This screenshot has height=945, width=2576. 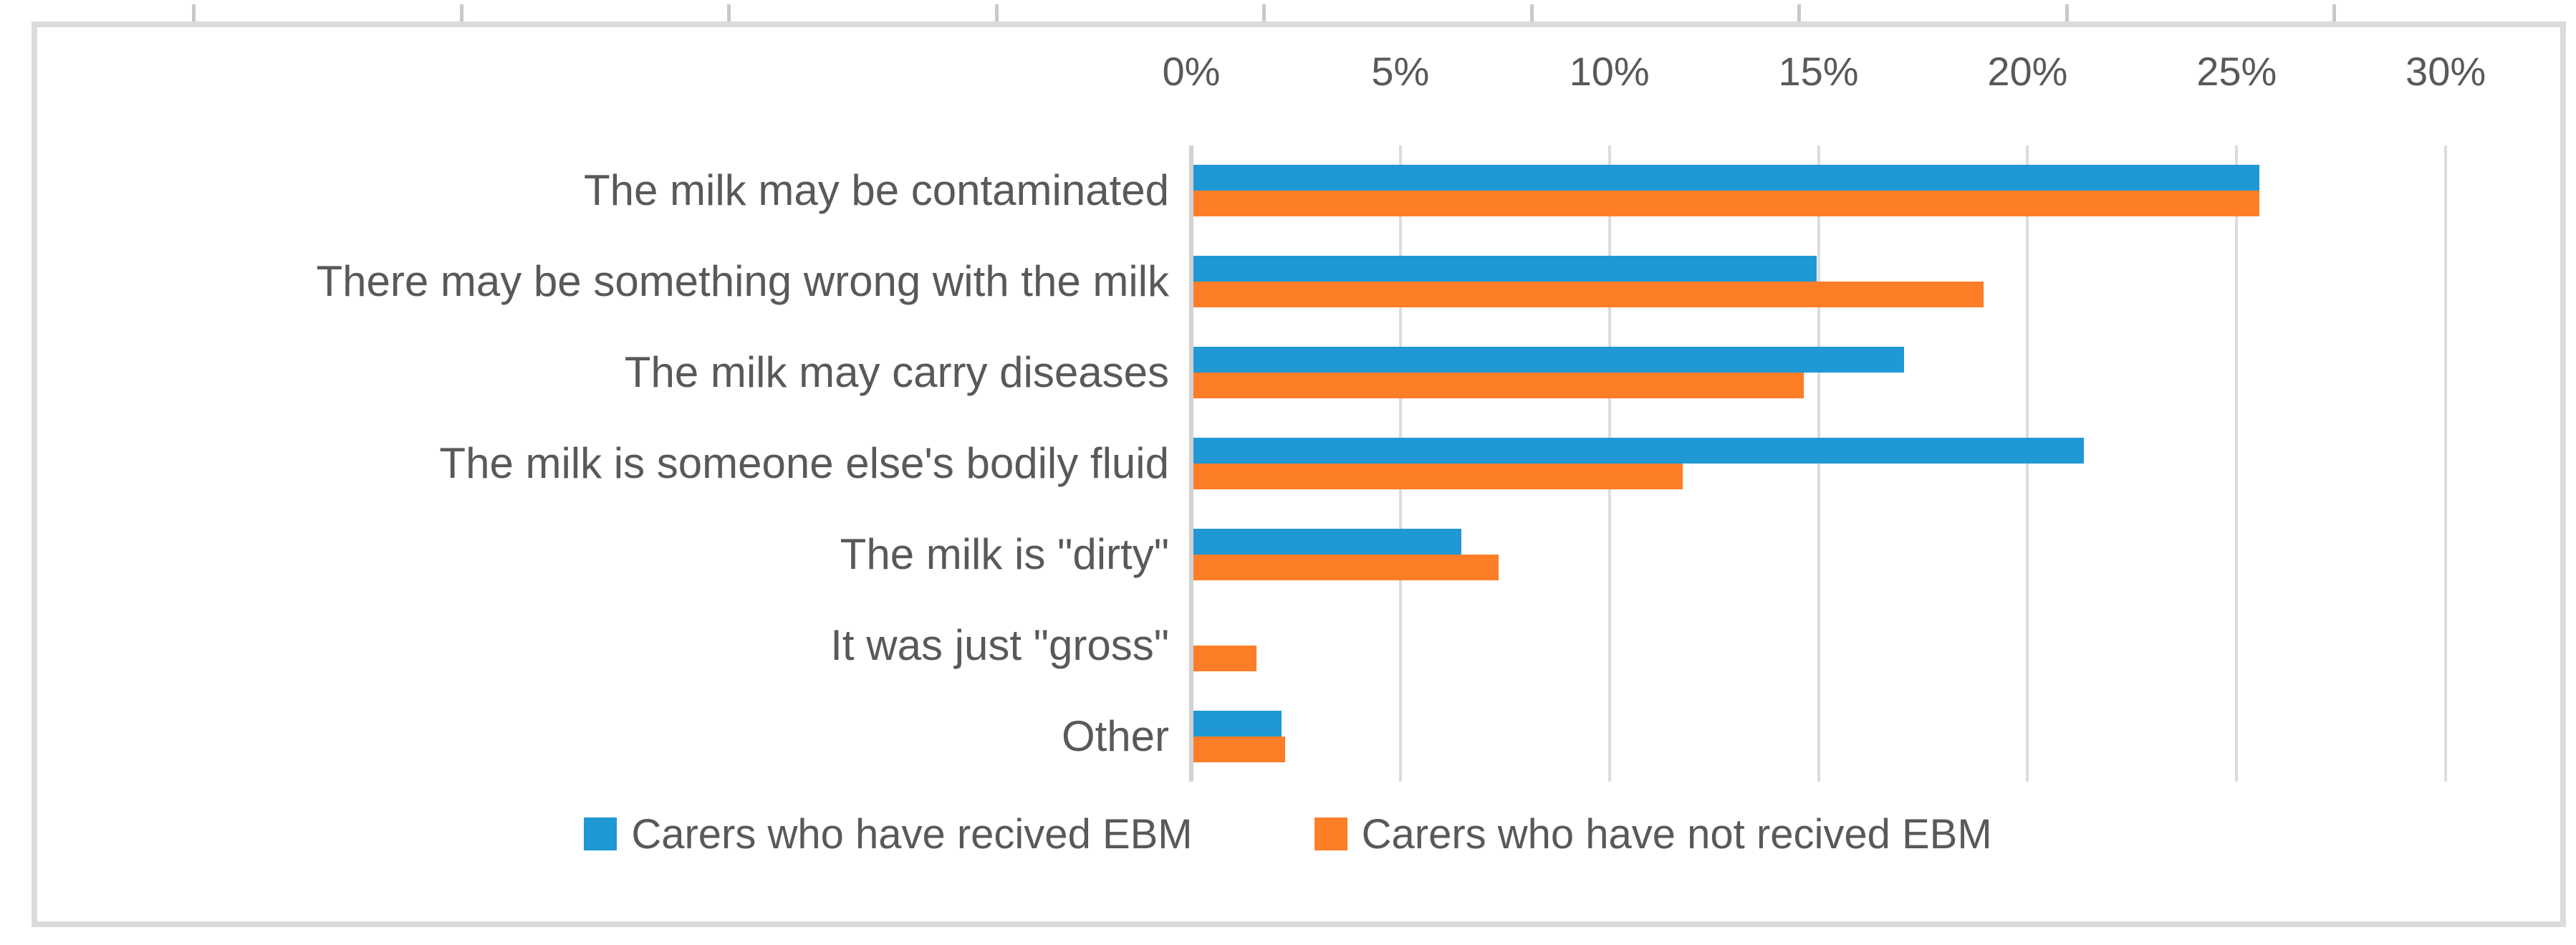 I want to click on category-label: Other, so click(x=1115, y=736).